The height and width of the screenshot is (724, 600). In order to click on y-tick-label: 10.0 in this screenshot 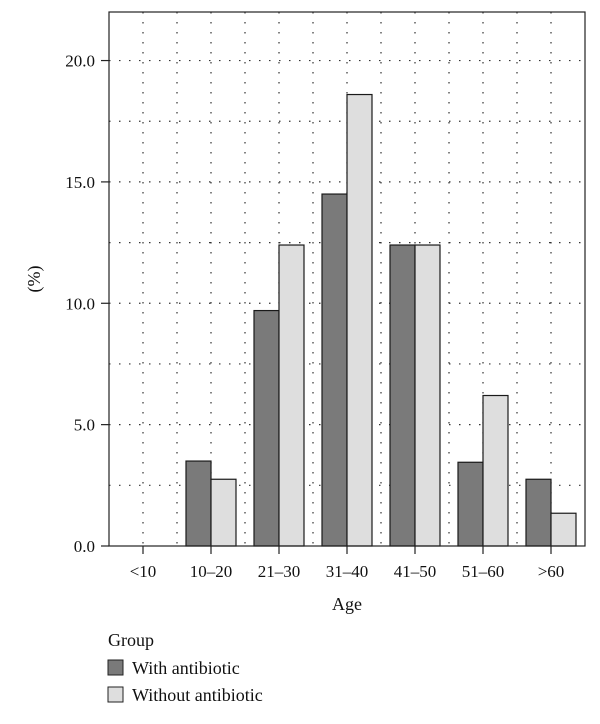, I will do `click(80, 303)`.